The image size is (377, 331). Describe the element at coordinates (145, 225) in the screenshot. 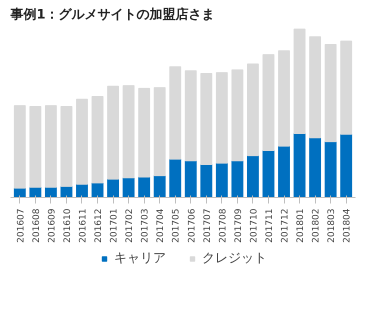

I see `x-tick-label: 201703` at that location.